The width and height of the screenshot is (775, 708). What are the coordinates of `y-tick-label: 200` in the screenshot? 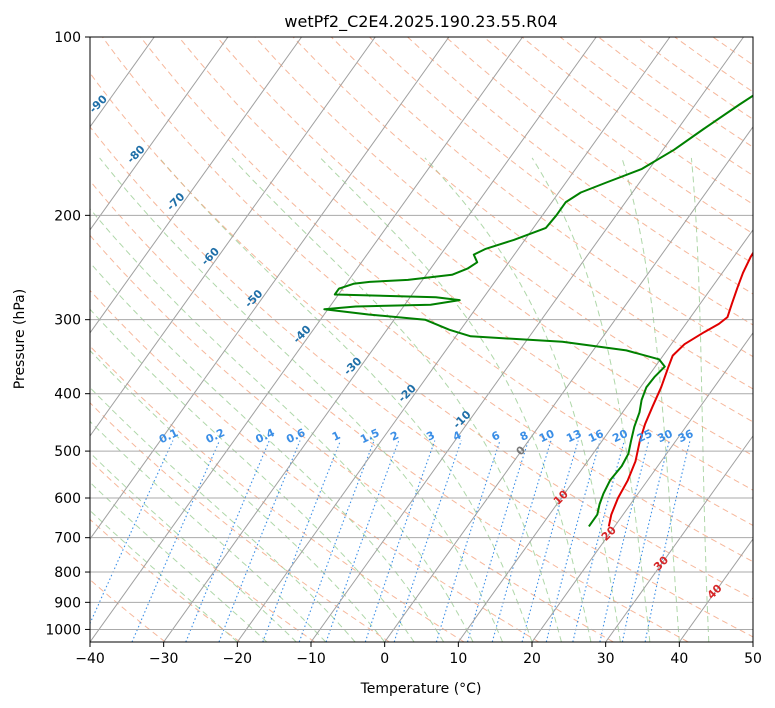 It's located at (67, 216).